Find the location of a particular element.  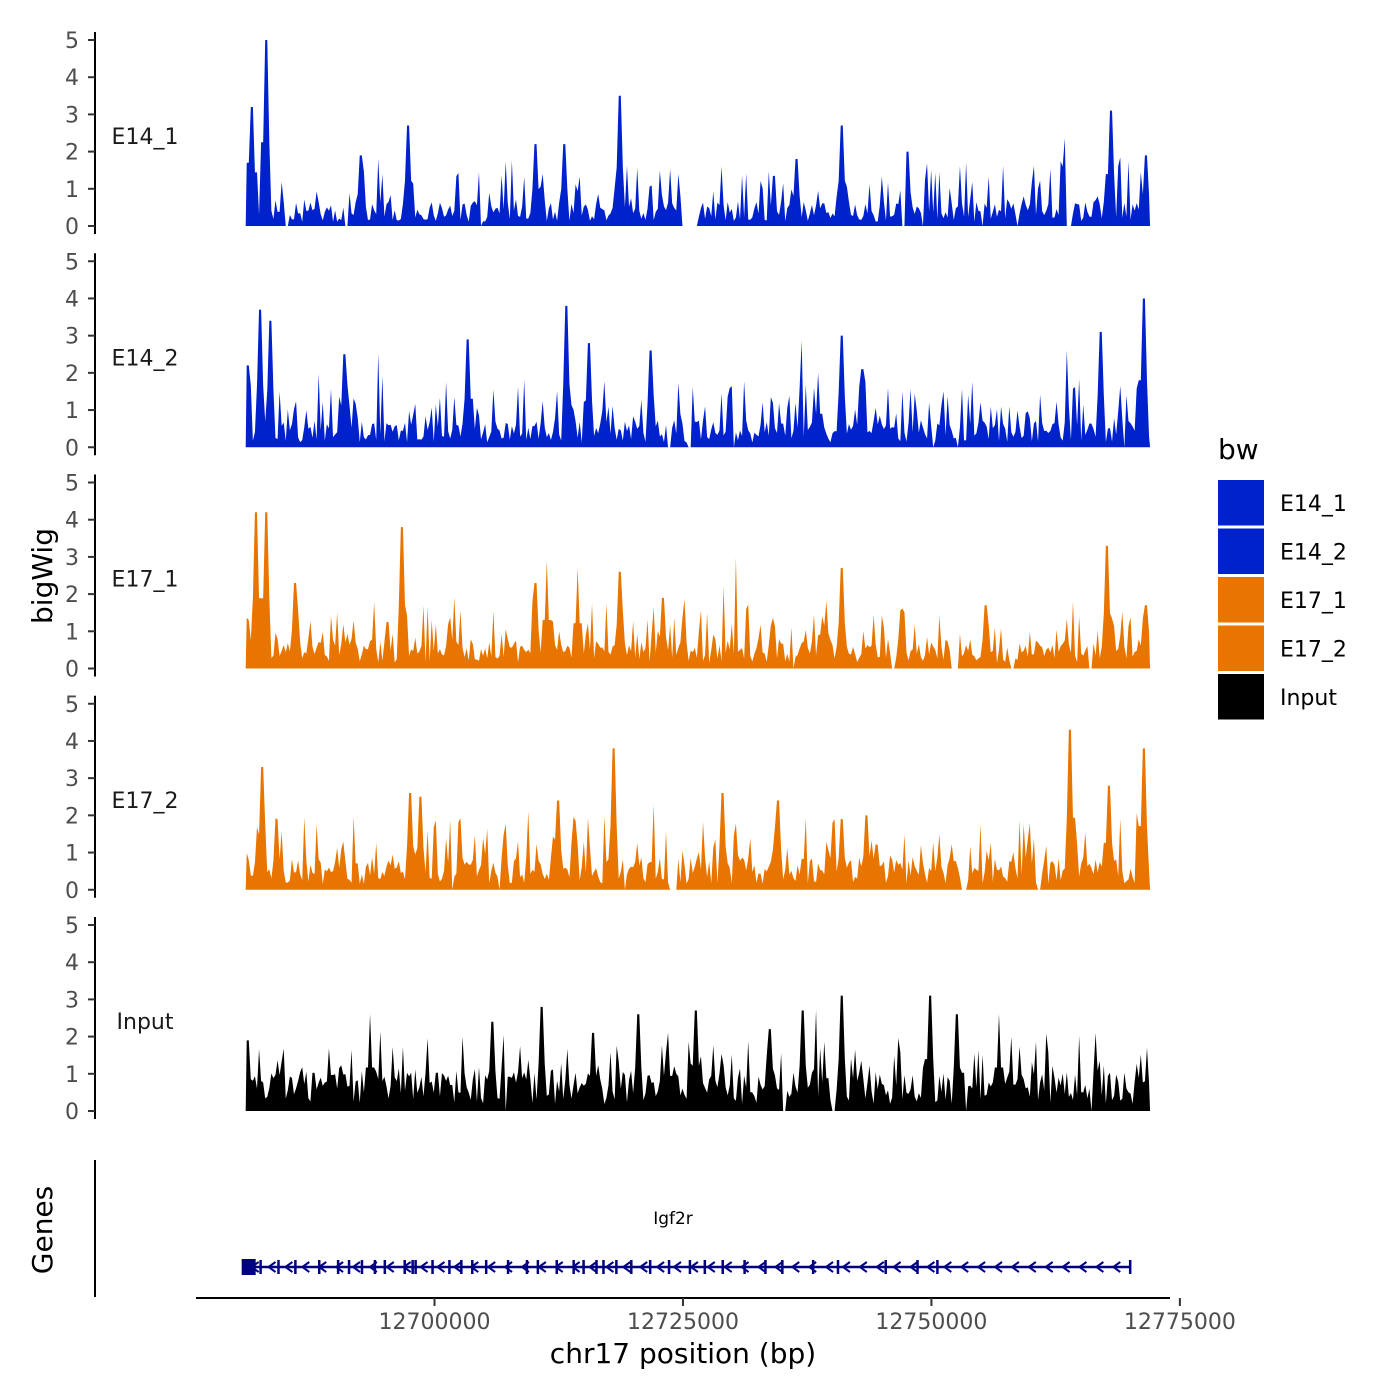

track-e17-2: 0 1 2 3 4 5 E17_2 is located at coordinates (608, 798).